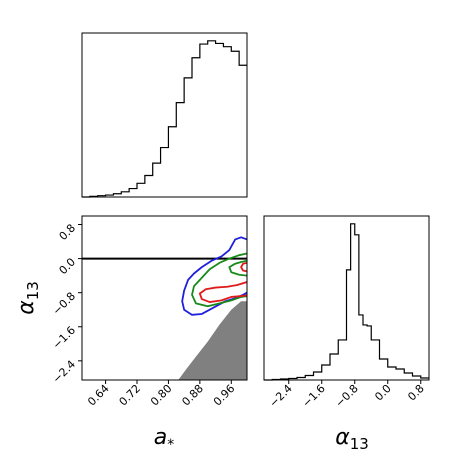  Describe the element at coordinates (26, 307) in the screenshot. I see `y-axis-symbol: α` at that location.